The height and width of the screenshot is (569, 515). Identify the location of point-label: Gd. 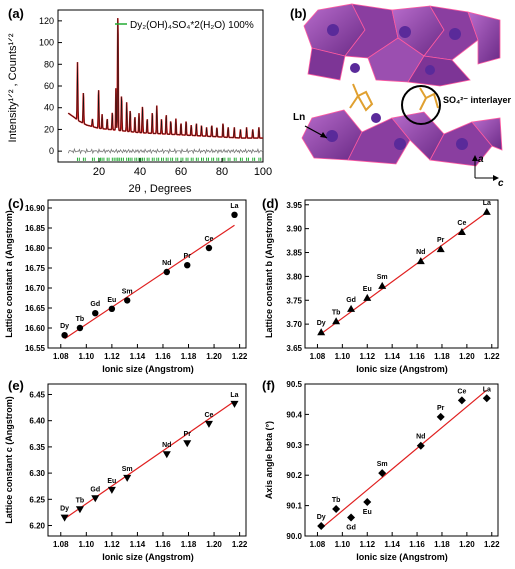
(95, 304).